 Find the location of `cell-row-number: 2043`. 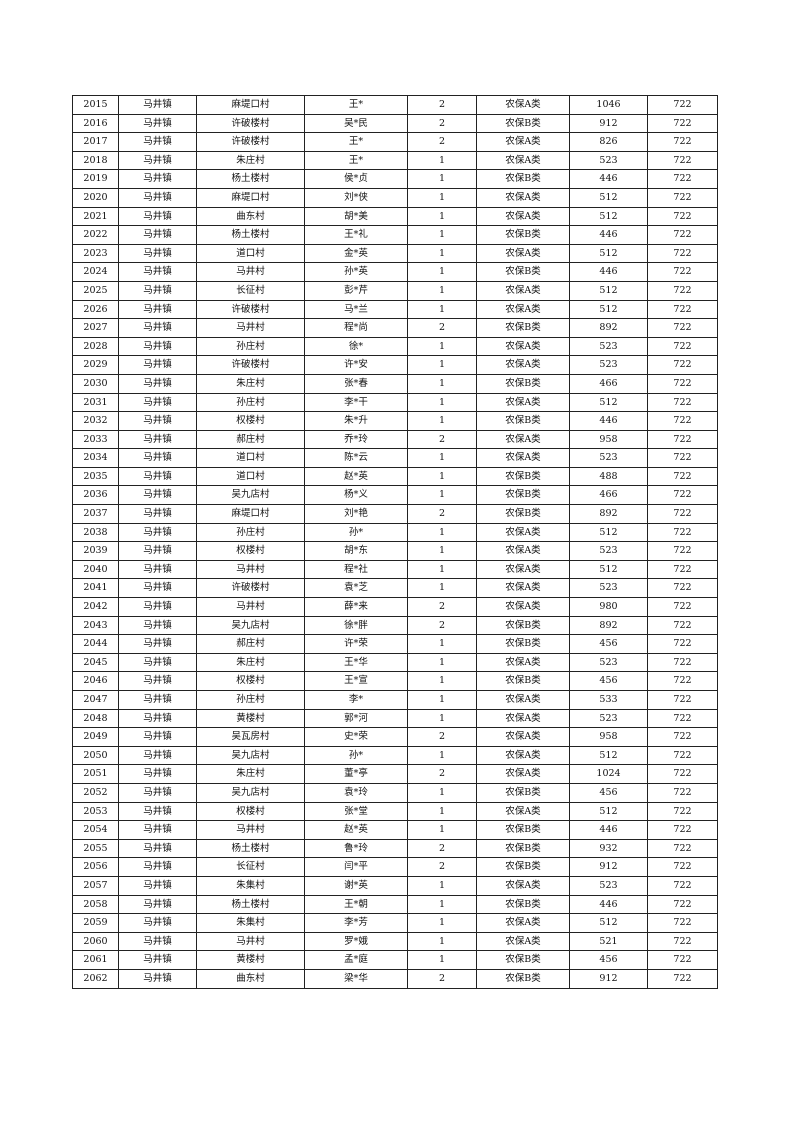

cell-row-number: 2043 is located at coordinates (95, 625).